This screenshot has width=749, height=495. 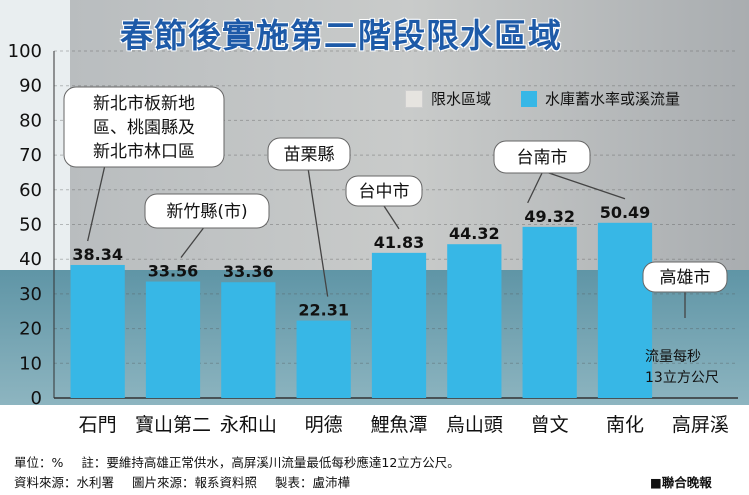 What do you see at coordinates (144, 104) in the screenshot?
I see `callout-line: 新北市板新地` at bounding box center [144, 104].